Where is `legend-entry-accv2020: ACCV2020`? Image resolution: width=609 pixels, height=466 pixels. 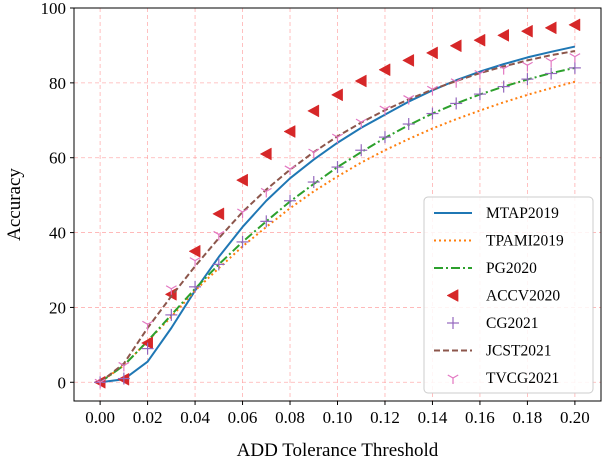
legend-entry-accv2020: ACCV2020 is located at coordinates (503, 296).